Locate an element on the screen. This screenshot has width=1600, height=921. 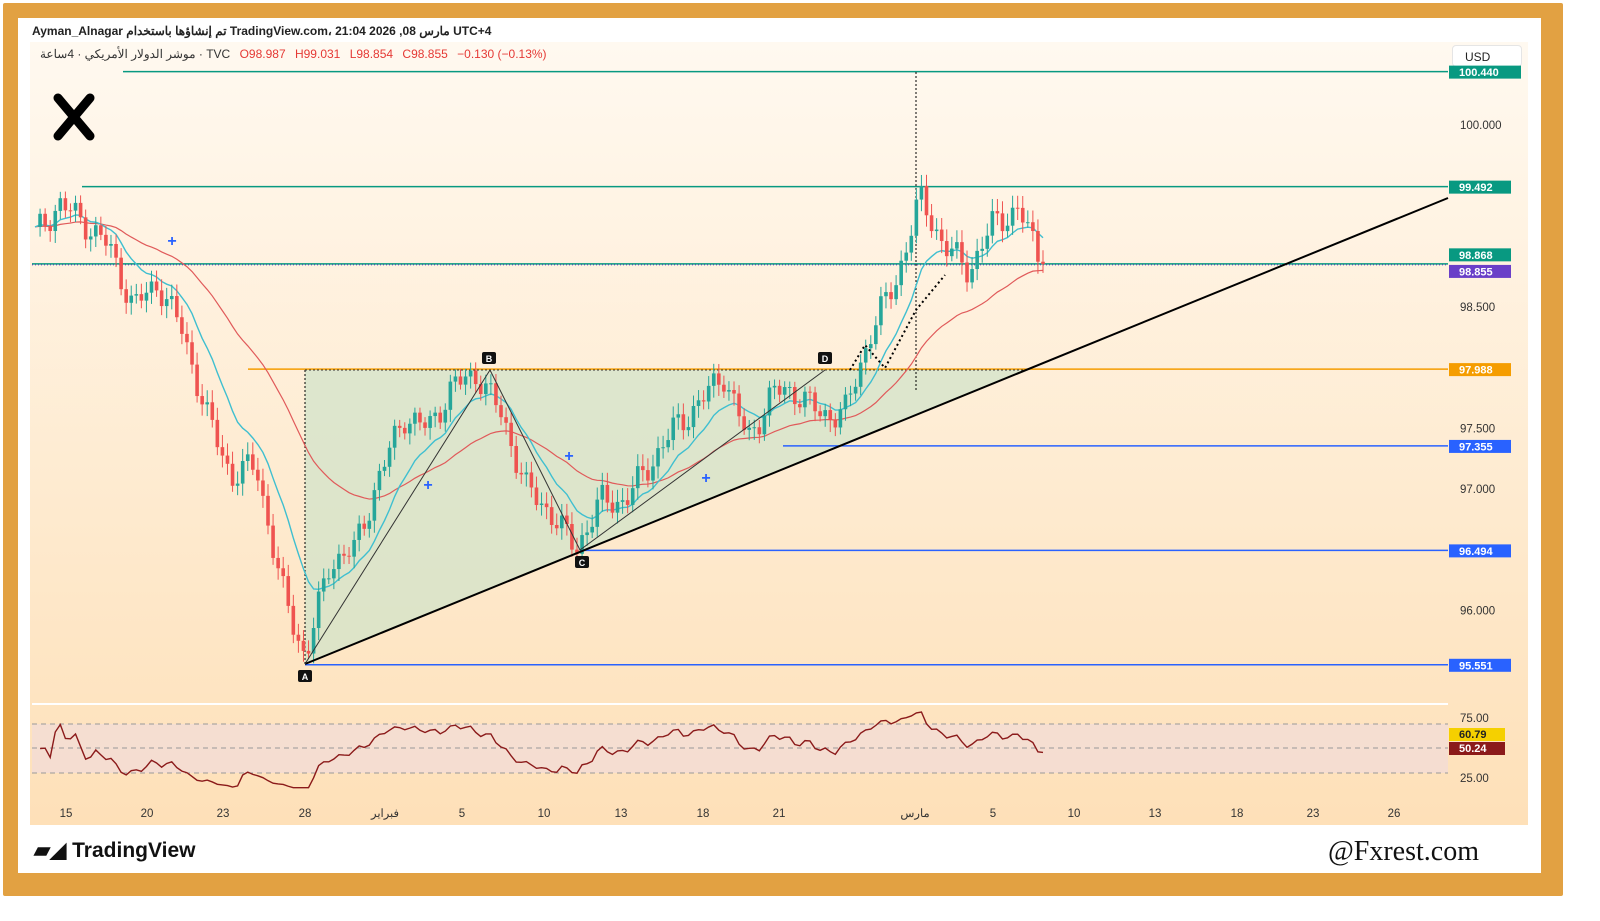
tradingview-logo-text: TradingView is located at coordinates (134, 850).